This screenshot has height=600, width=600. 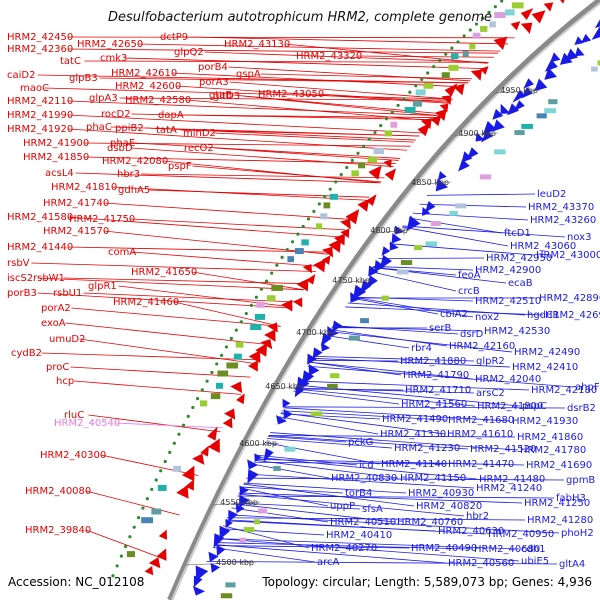 What do you see at coordinates (444, 548) in the screenshot?
I see `reverse-gene-label: HRM2_40490` at bounding box center [444, 548].